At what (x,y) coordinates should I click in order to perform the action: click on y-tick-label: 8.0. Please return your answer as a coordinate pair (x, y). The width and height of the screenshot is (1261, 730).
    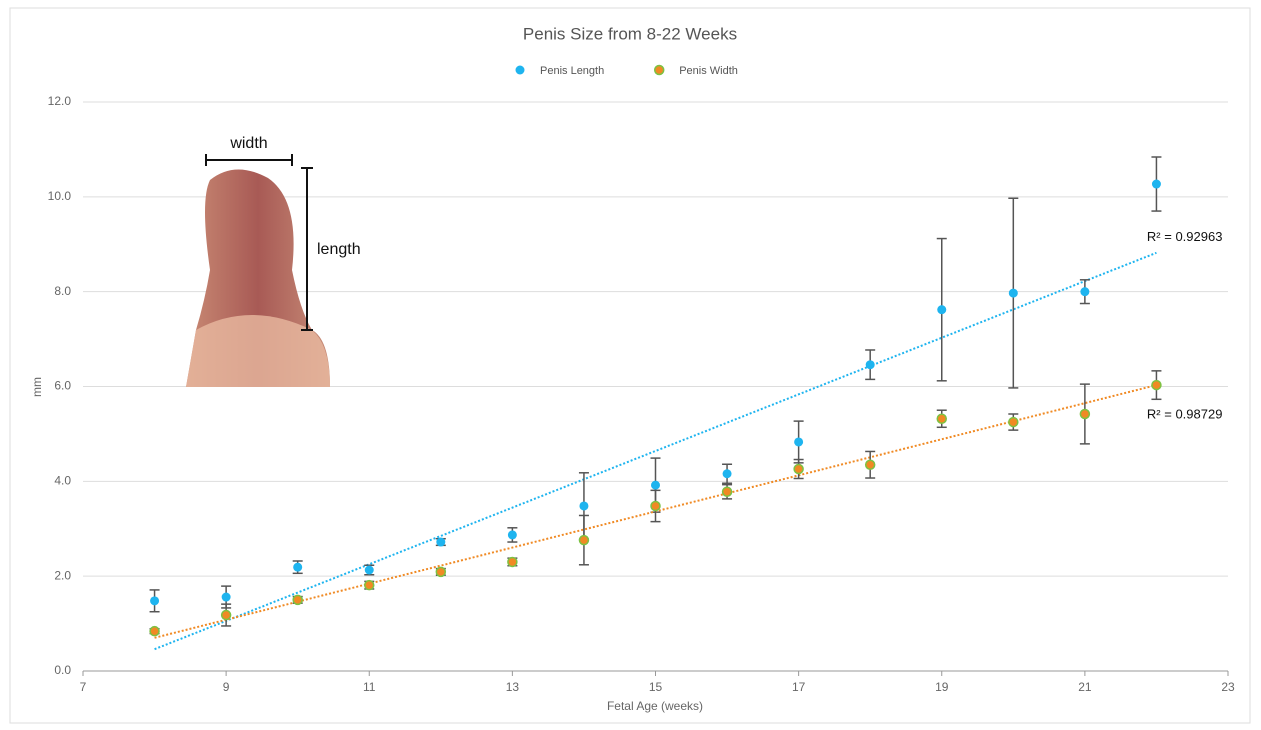
    Looking at the image, I should click on (62, 291).